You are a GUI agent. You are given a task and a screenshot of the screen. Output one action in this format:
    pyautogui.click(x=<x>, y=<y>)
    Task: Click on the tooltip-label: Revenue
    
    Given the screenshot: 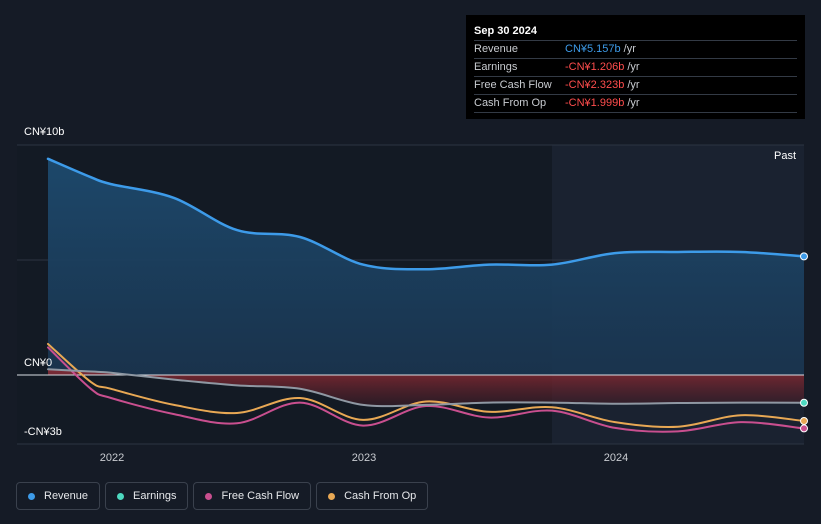 What is the action you would take?
    pyautogui.click(x=496, y=49)
    